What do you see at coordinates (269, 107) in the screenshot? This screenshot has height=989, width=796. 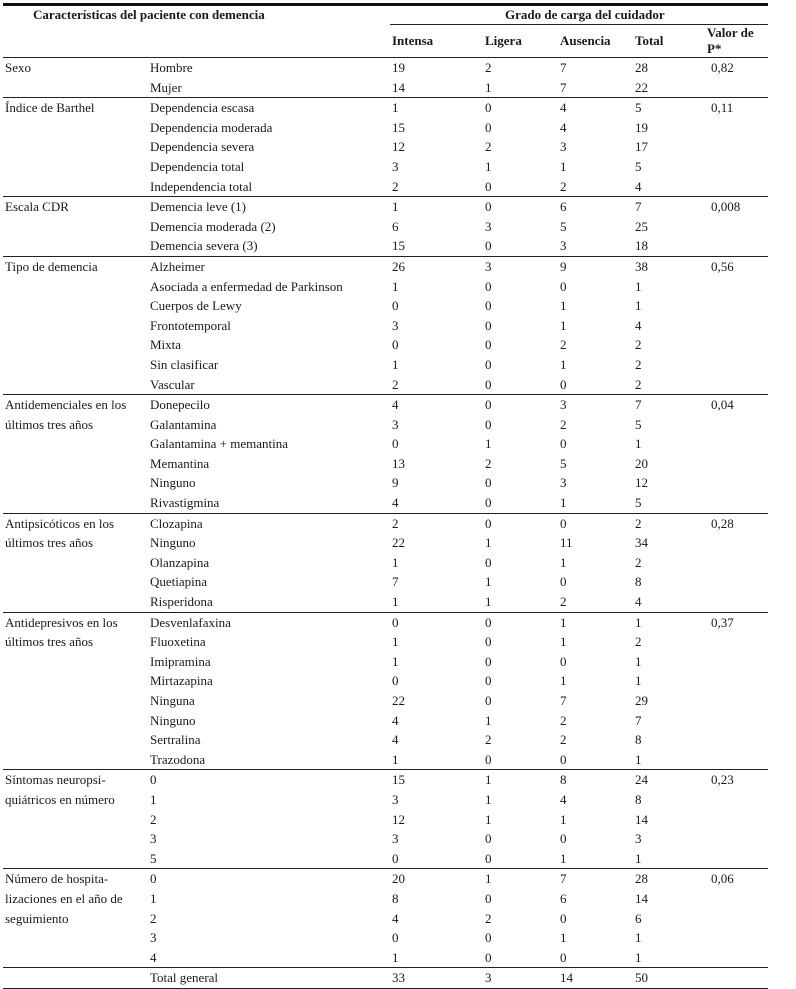 I see `category-label: Dependencia escasa` at bounding box center [269, 107].